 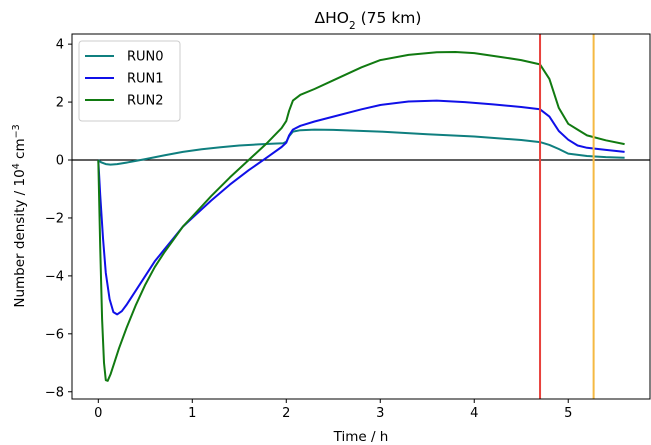 I want to click on y-tick-label: 2, so click(x=60, y=103).